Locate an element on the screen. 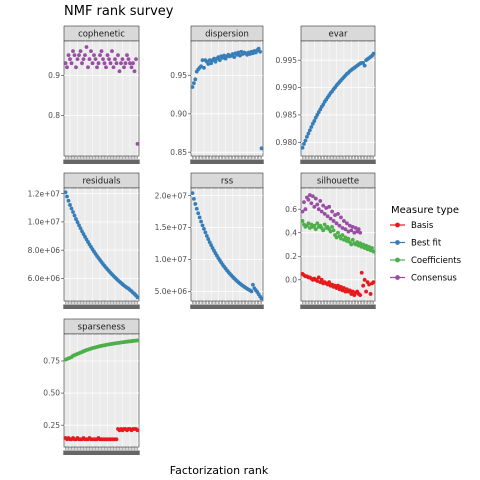  y-tick-label: 0.50 is located at coordinates (51, 393).